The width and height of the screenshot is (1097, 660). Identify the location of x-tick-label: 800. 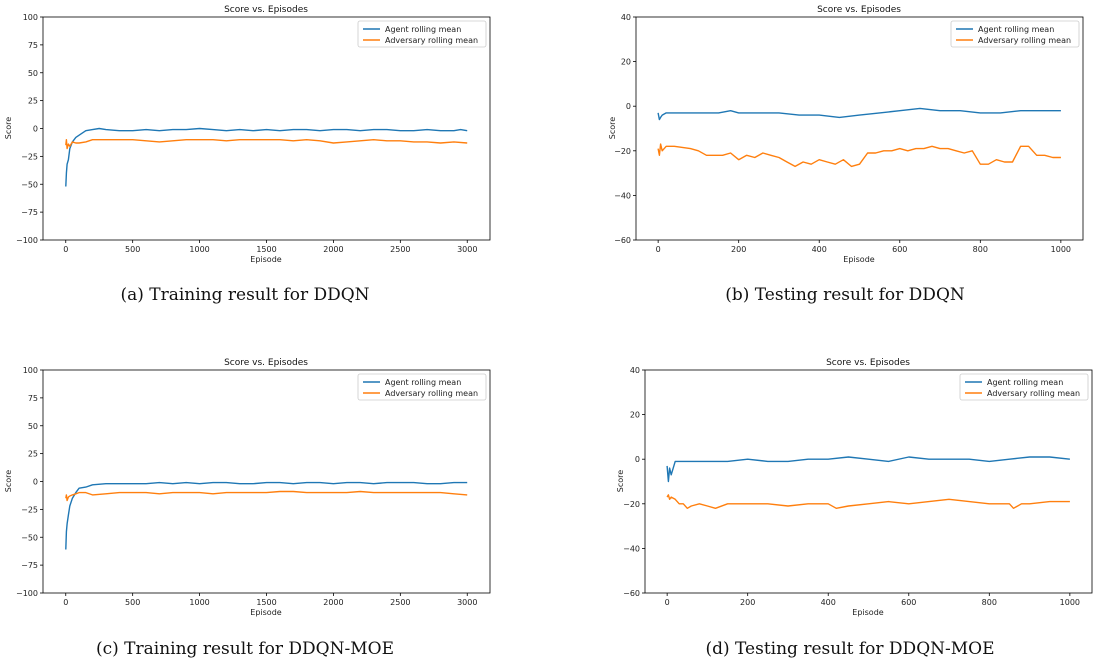
(989, 602).